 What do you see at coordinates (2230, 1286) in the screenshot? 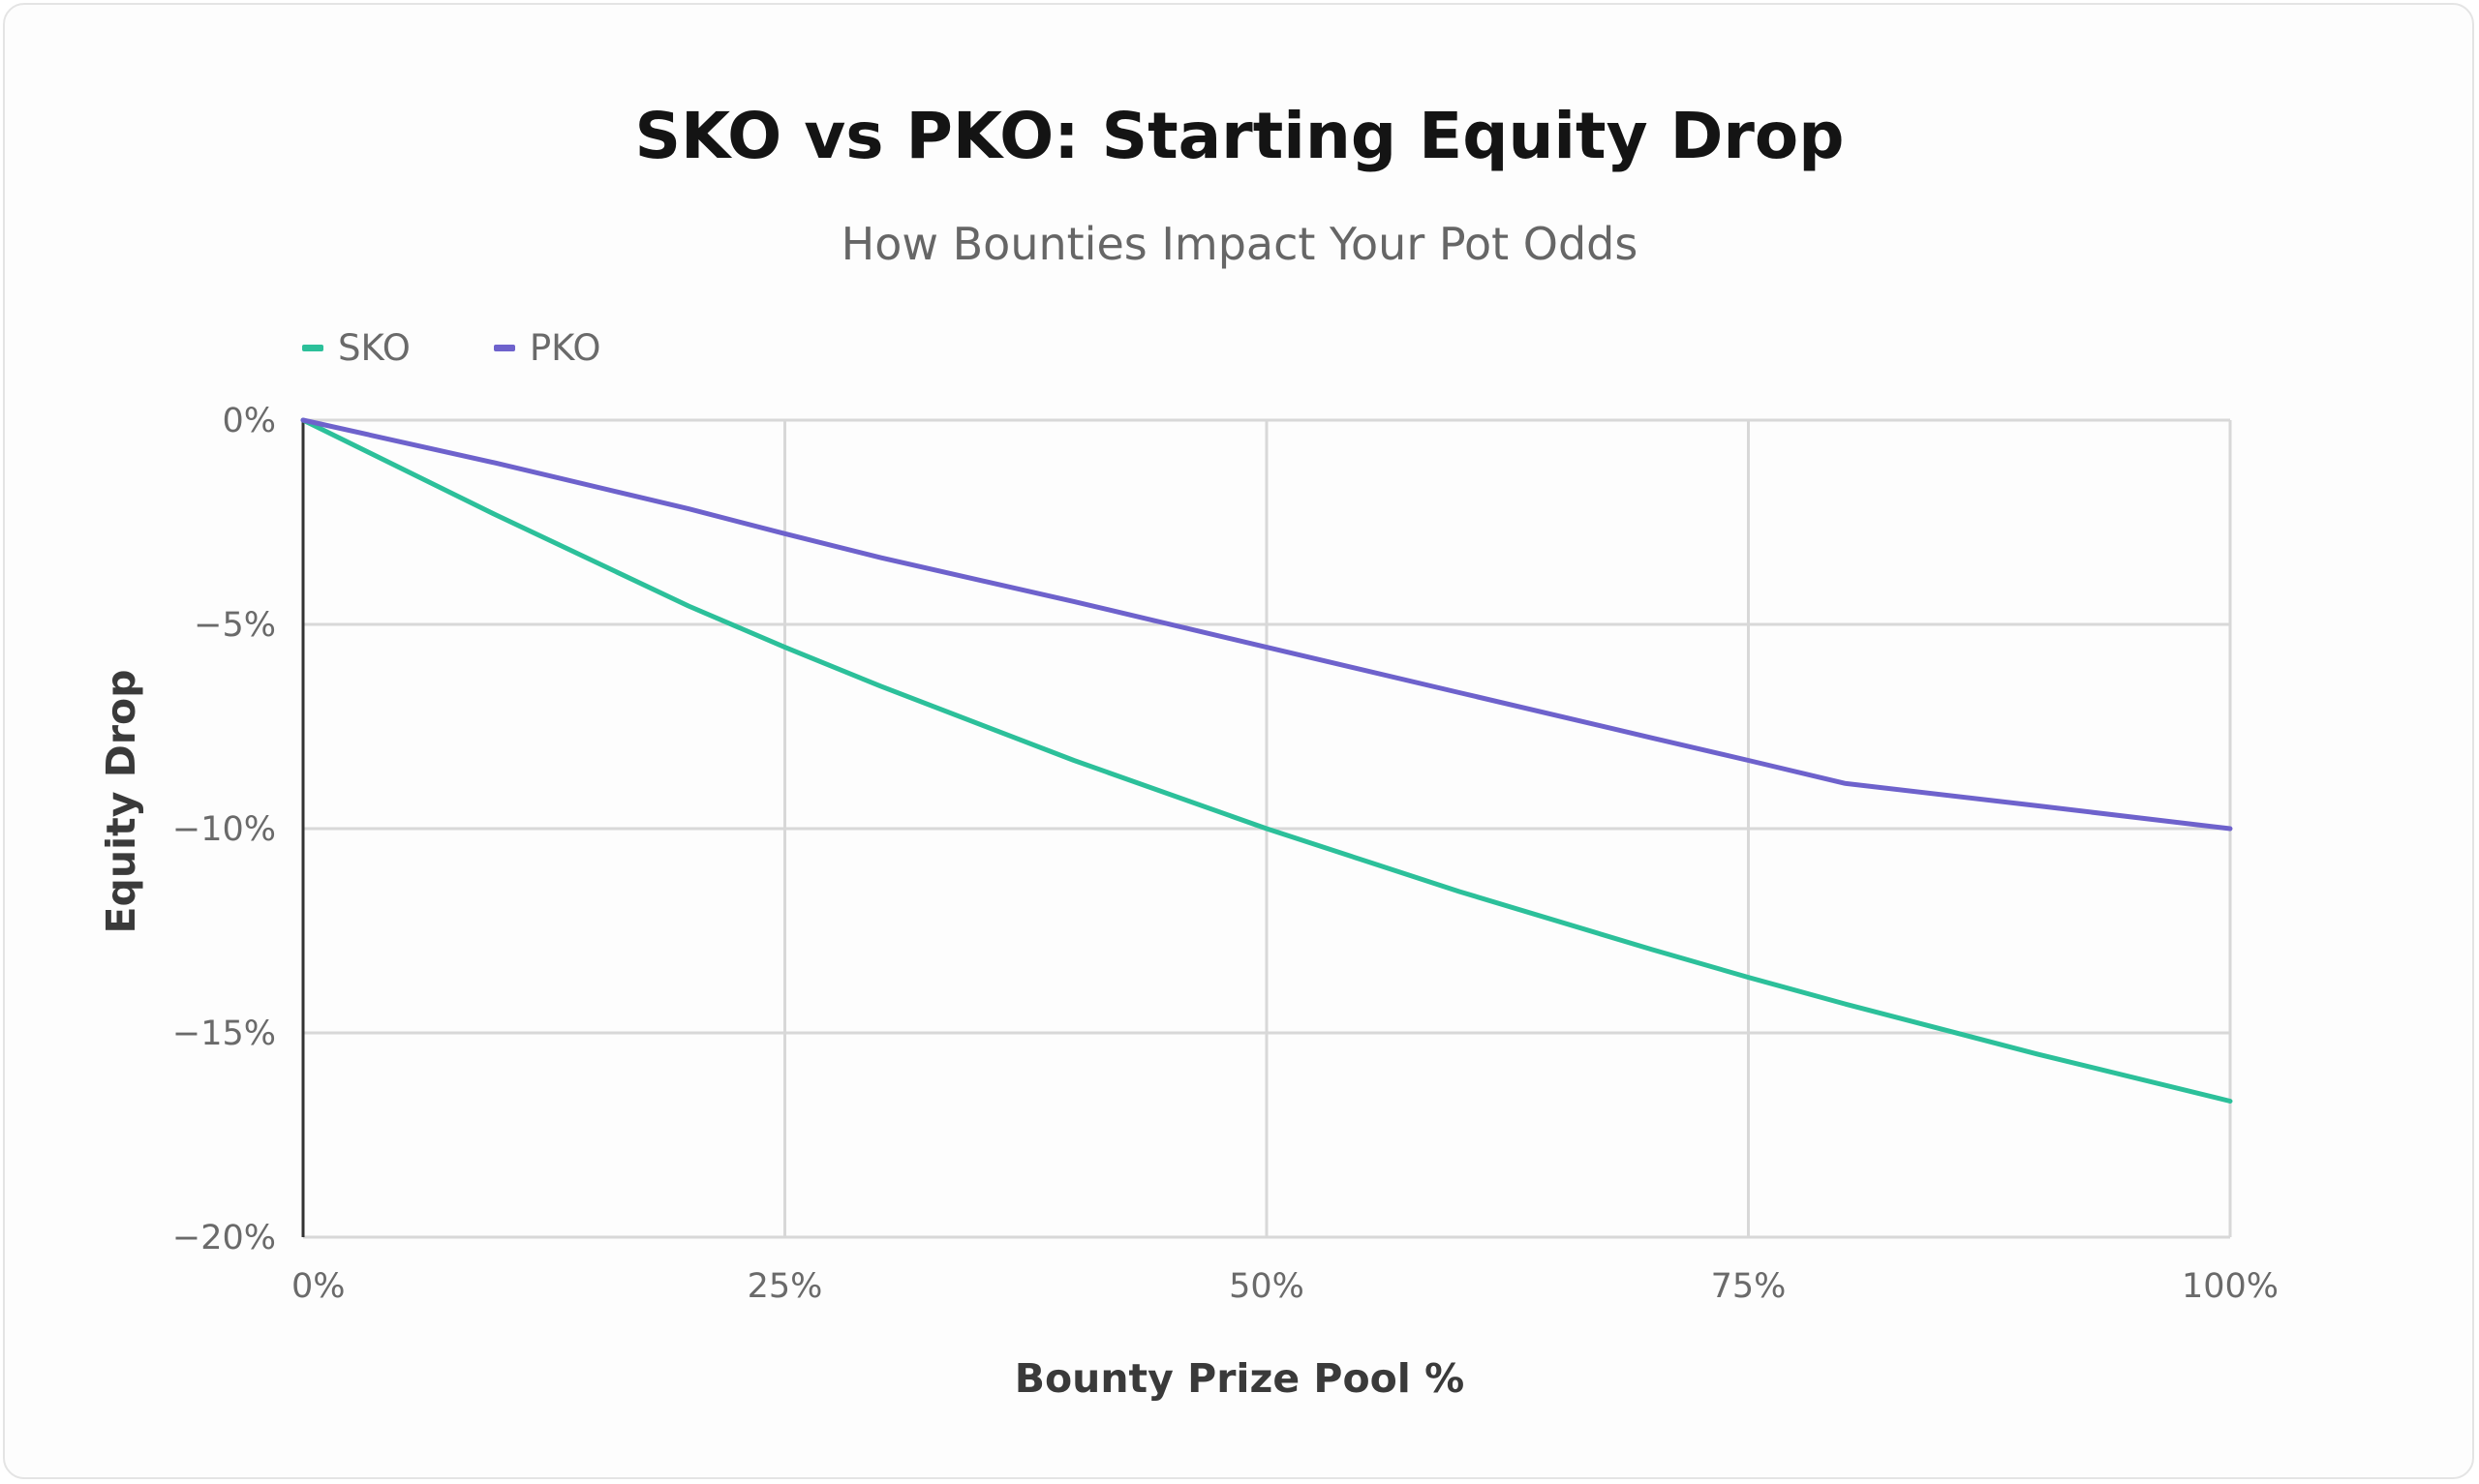
I see `x-tick-label: 100%` at bounding box center [2230, 1286].